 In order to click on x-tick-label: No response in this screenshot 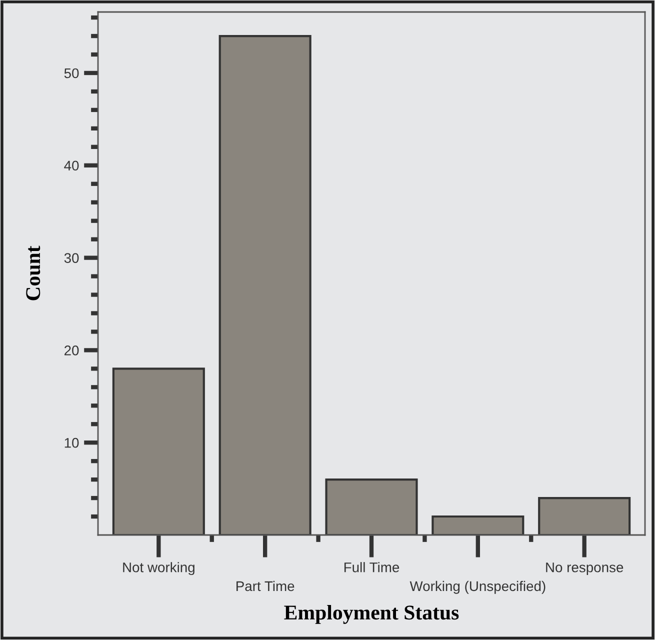, I will do `click(585, 569)`.